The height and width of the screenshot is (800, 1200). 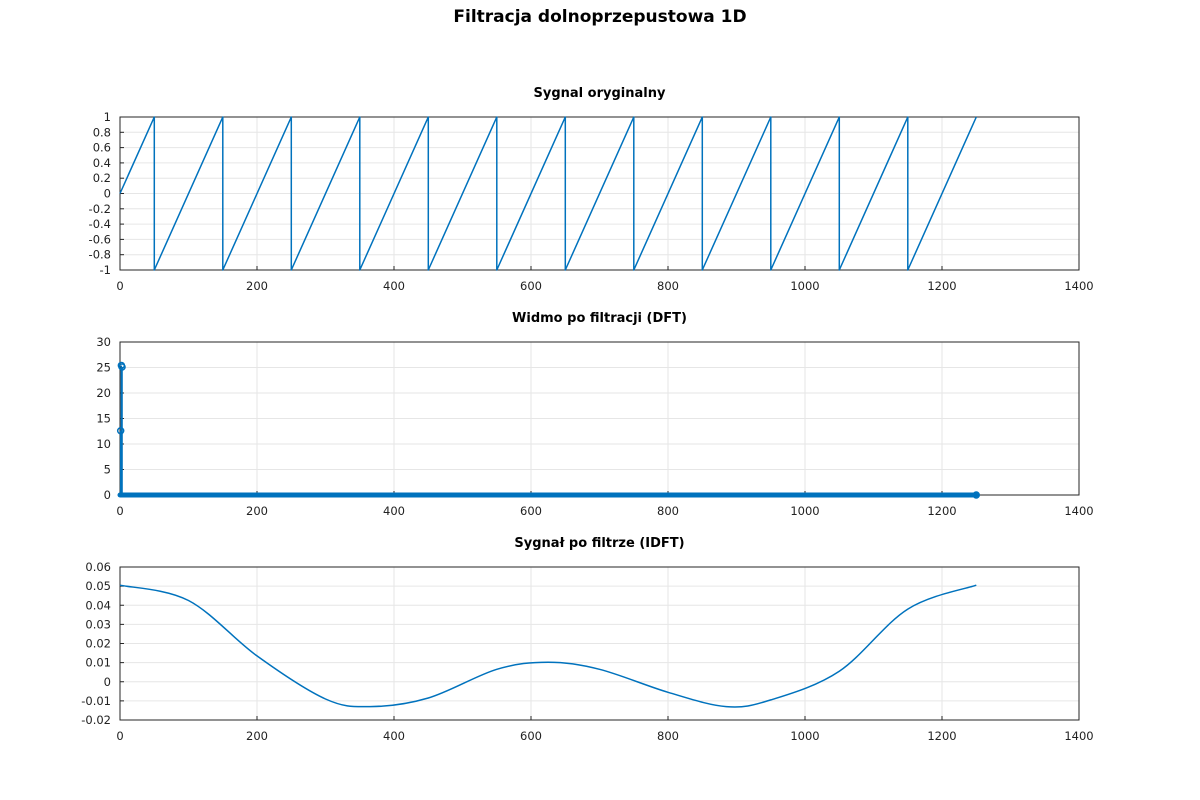 I want to click on subplot-title: Sygnał po filtrze (IDFT), so click(x=599, y=543).